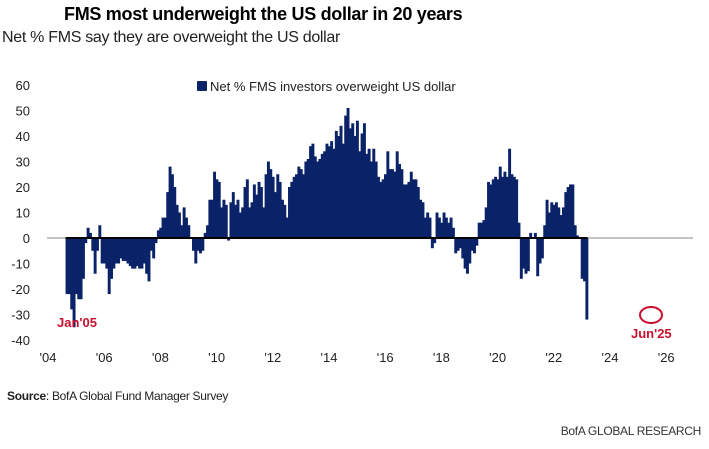 This screenshot has height=449, width=709. What do you see at coordinates (48, 357) in the screenshot?
I see `x-tick-label: '04` at bounding box center [48, 357].